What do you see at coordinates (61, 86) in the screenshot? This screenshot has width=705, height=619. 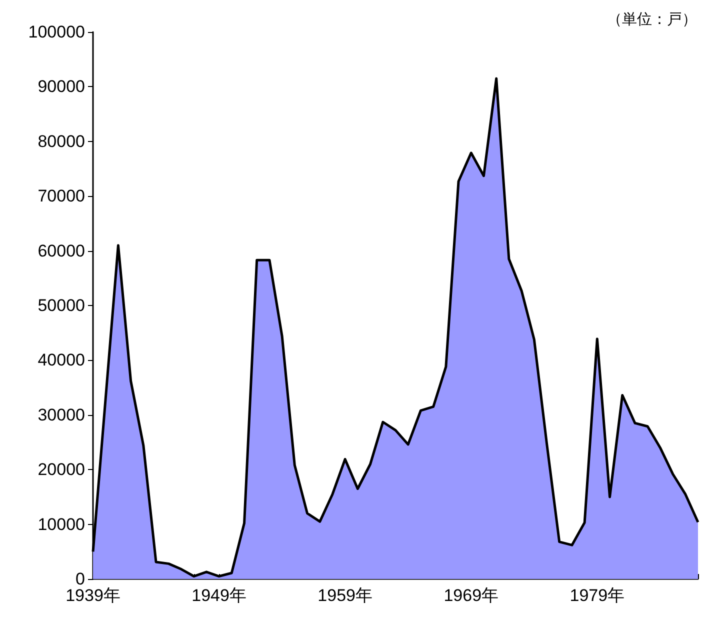 I see `y-tick-label: 90000` at bounding box center [61, 86].